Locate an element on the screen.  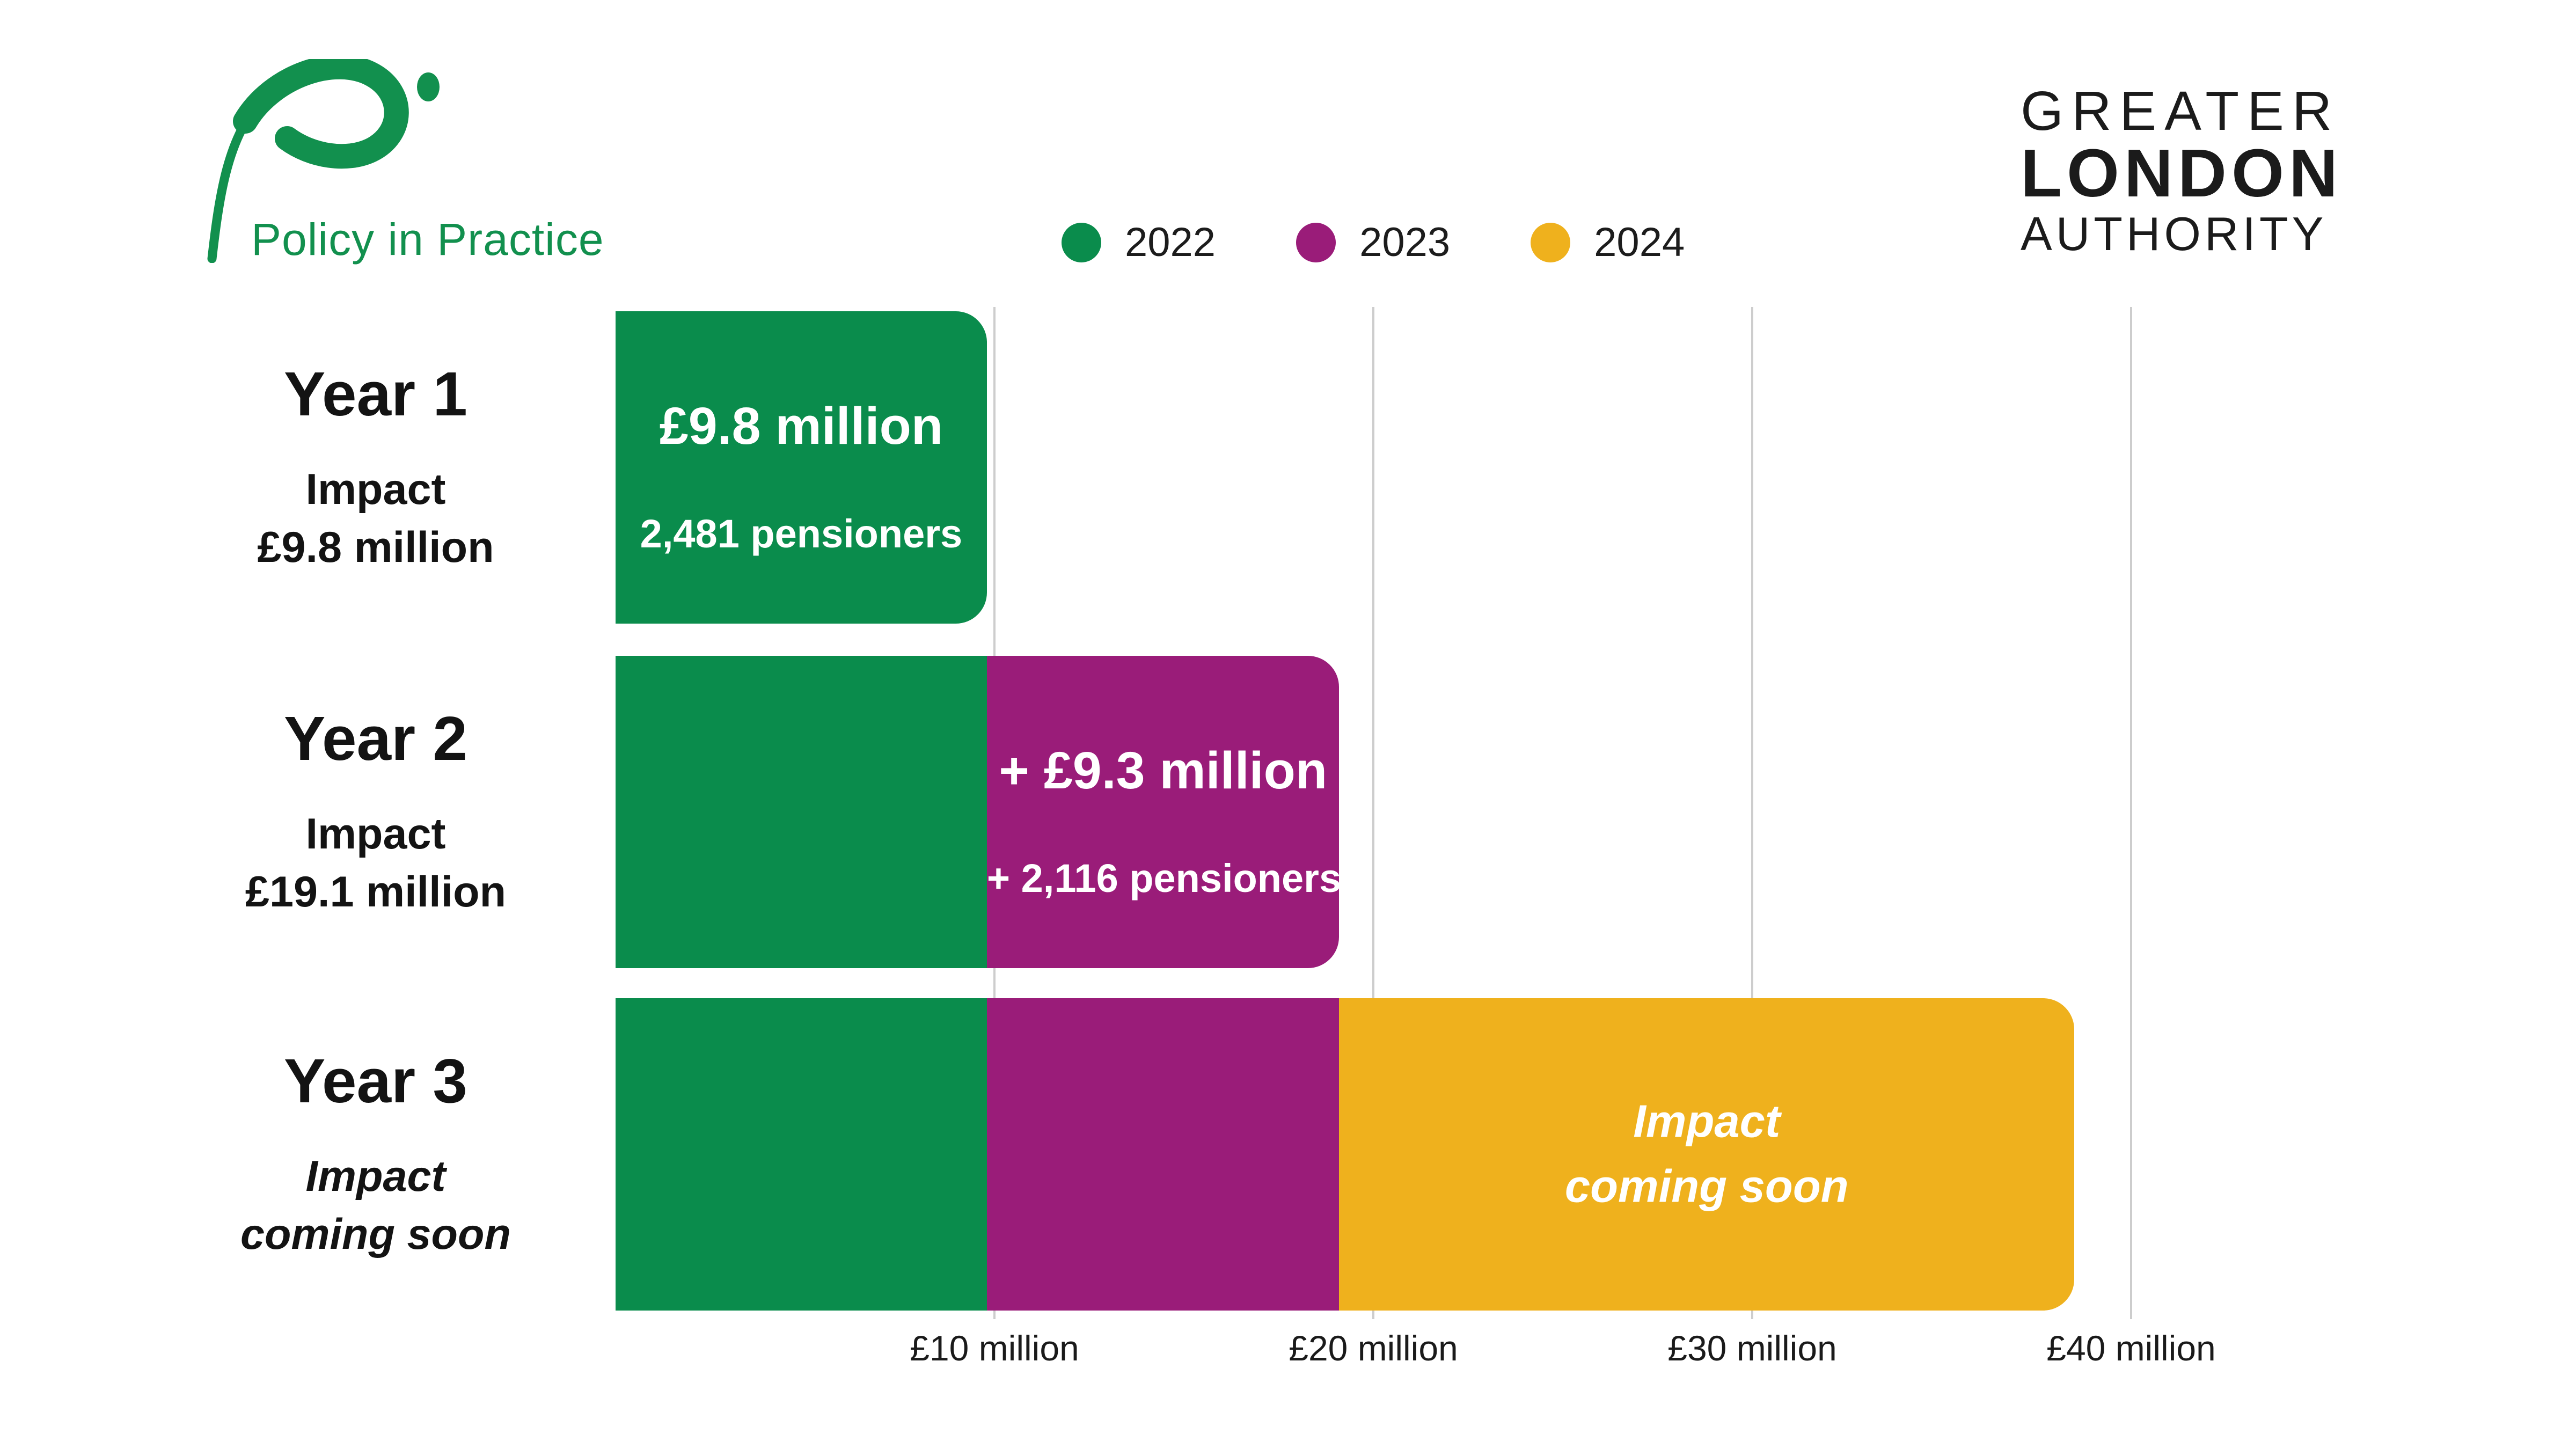
gla-logo: GREATER LONDON AUTHORITY is located at coordinates (2182, 170).